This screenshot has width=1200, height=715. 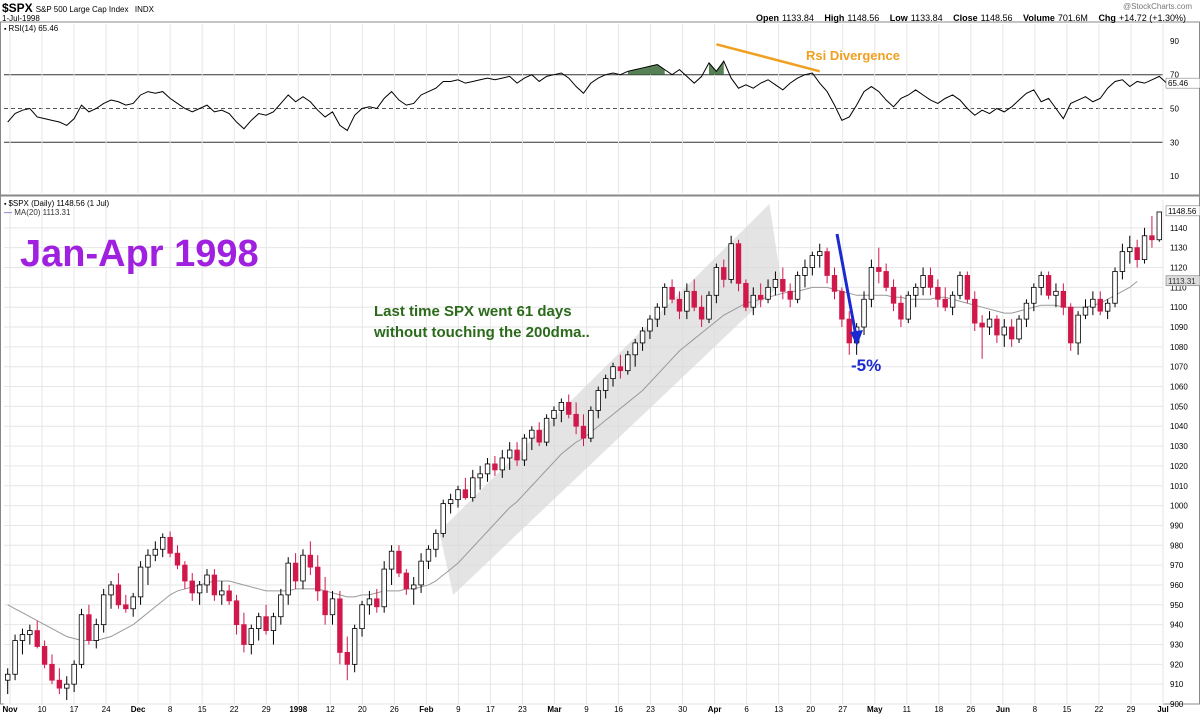 I want to click on price-tick-label: 1070, so click(x=1179, y=367).